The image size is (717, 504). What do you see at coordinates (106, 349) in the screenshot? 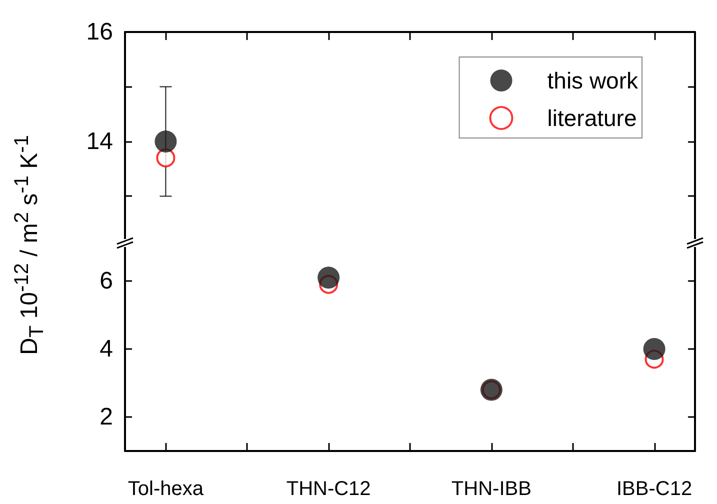
I see `y-tick-label: 4` at bounding box center [106, 349].